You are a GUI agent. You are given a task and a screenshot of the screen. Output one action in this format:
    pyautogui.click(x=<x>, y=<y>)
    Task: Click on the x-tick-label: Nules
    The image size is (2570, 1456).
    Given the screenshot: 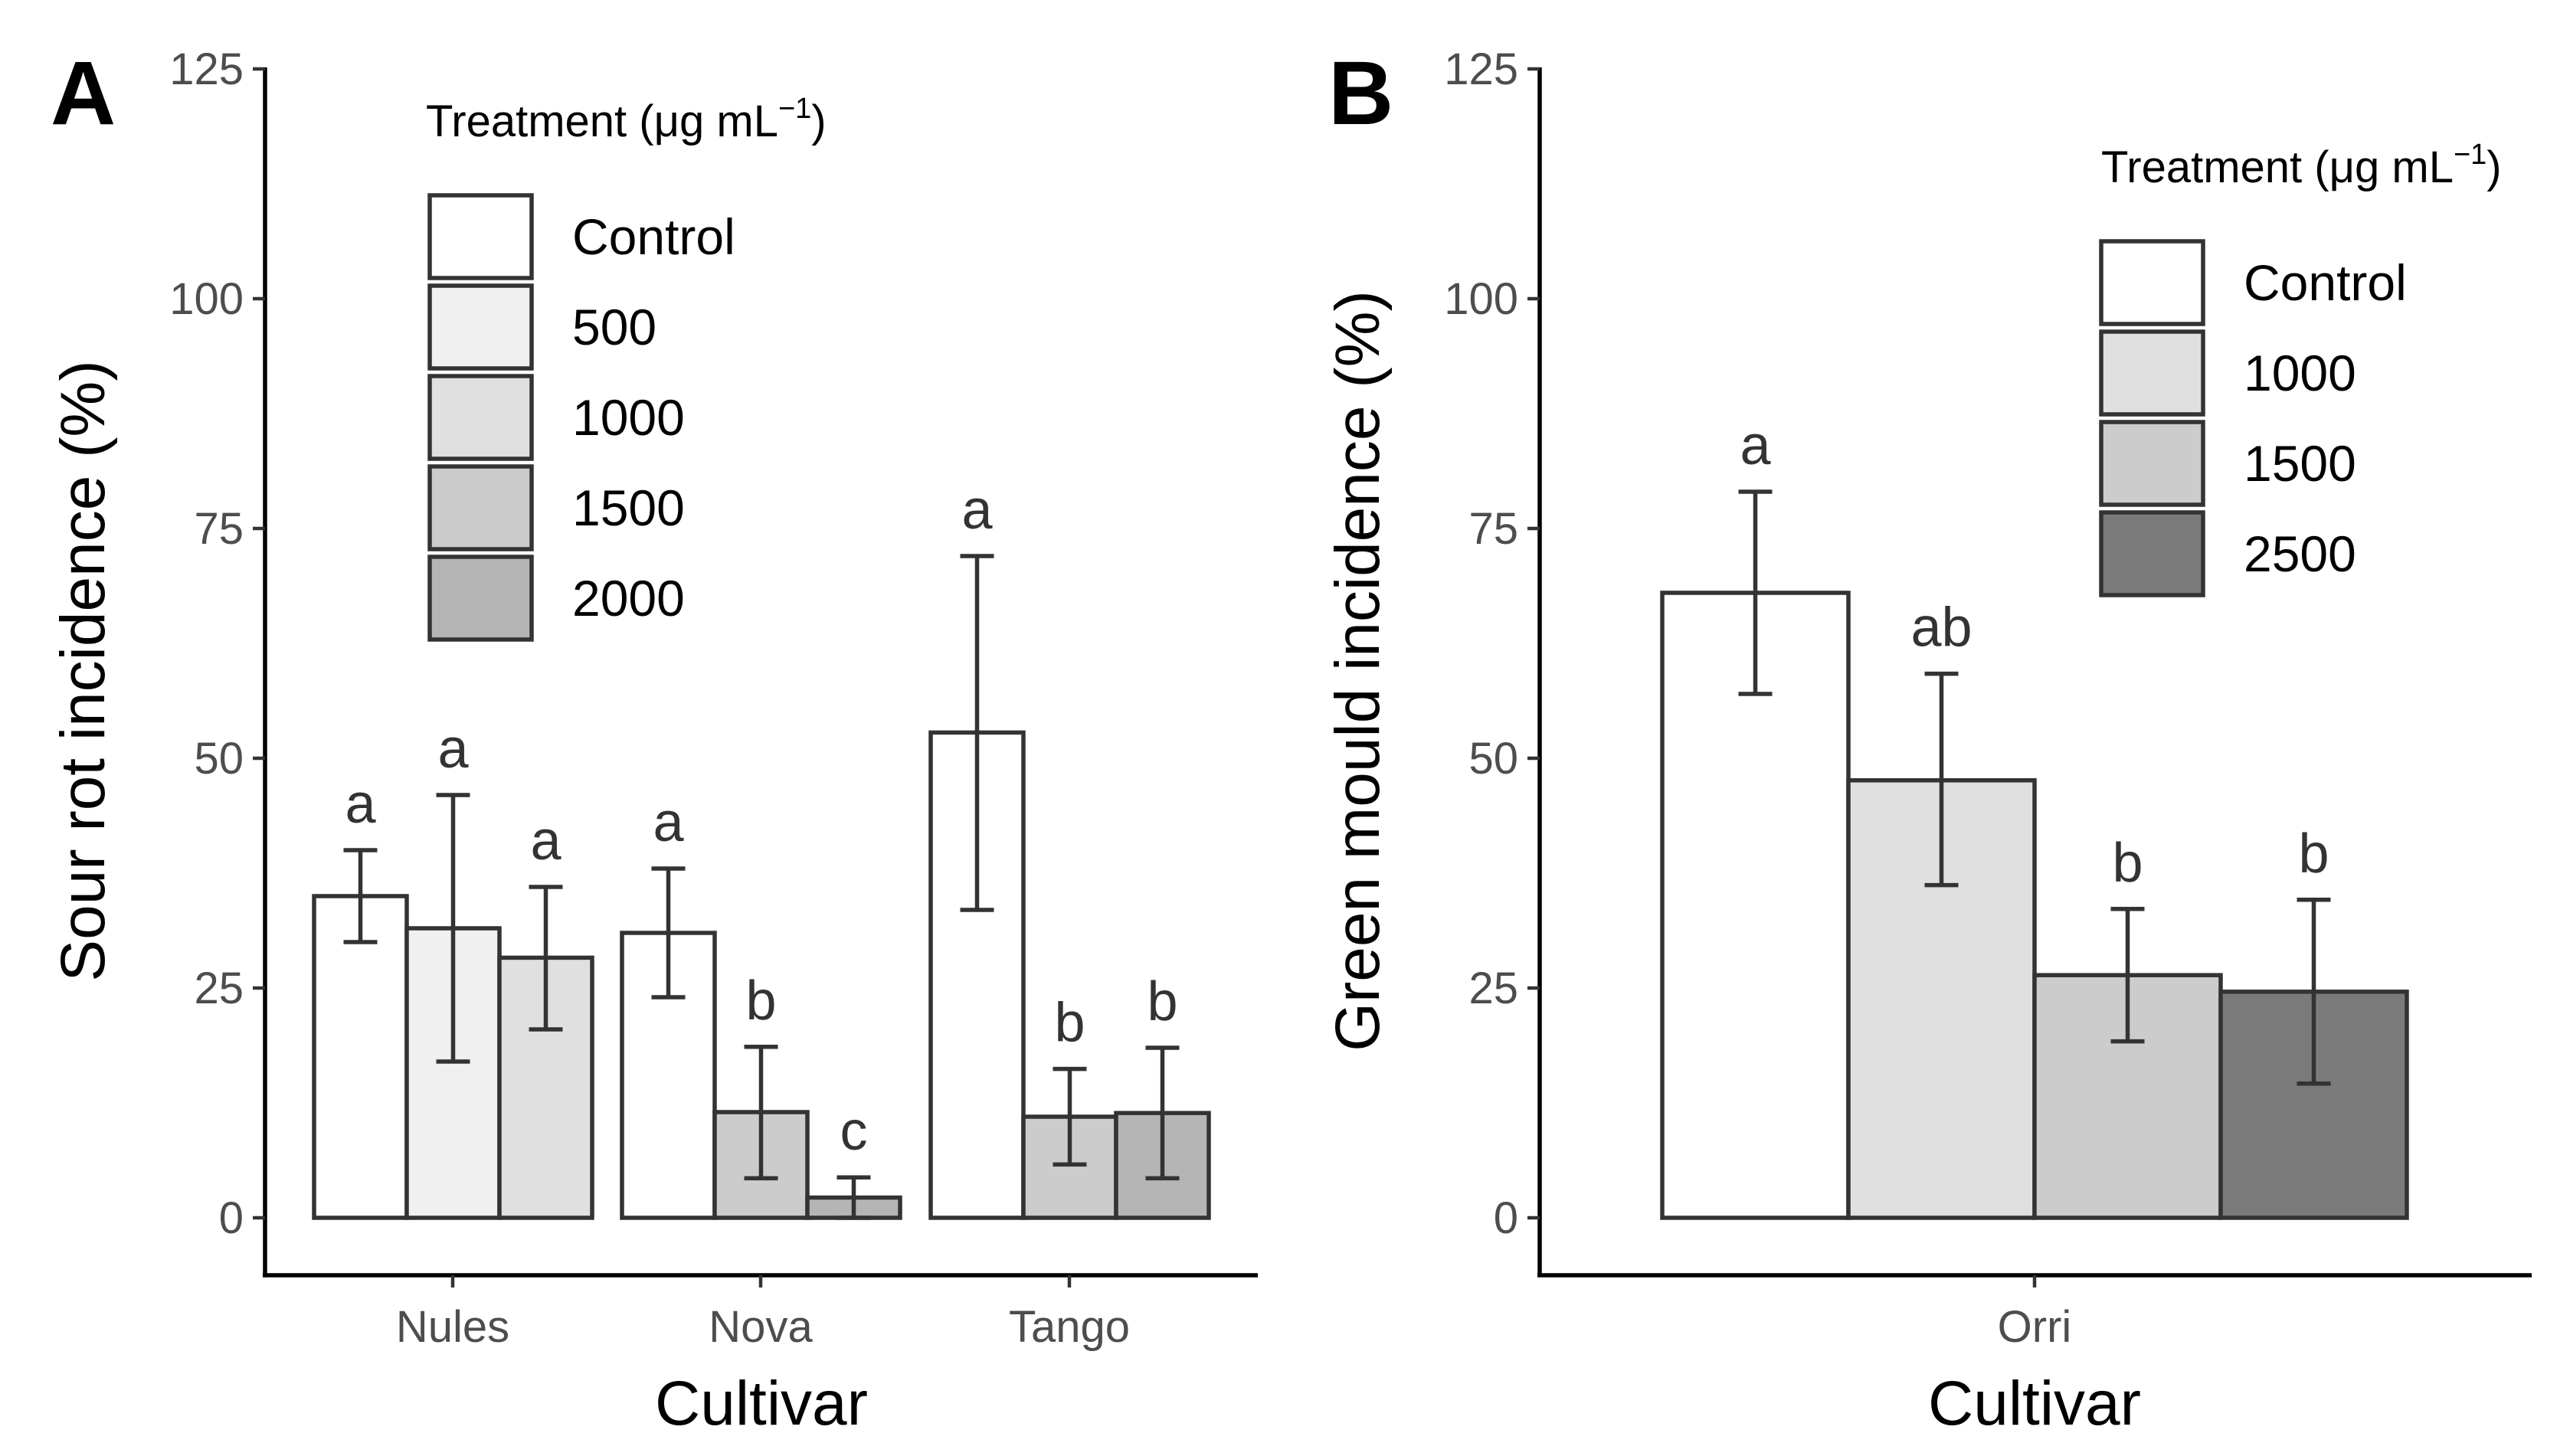 What is the action you would take?
    pyautogui.click(x=452, y=1327)
    